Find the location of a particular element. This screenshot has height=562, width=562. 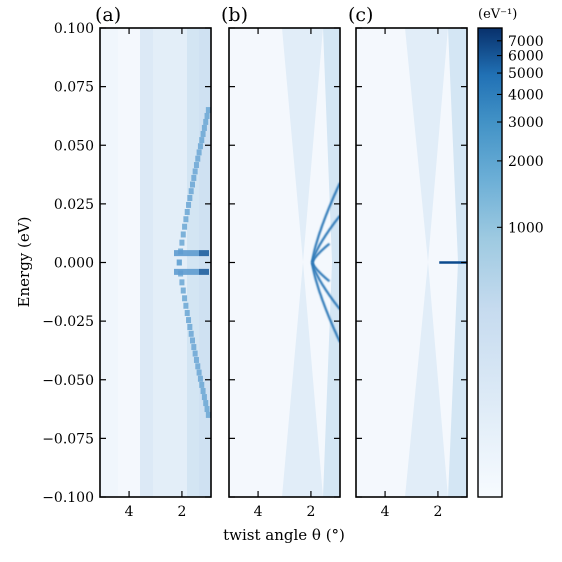

y-tick-label: 0.075 is located at coordinates (74, 88).